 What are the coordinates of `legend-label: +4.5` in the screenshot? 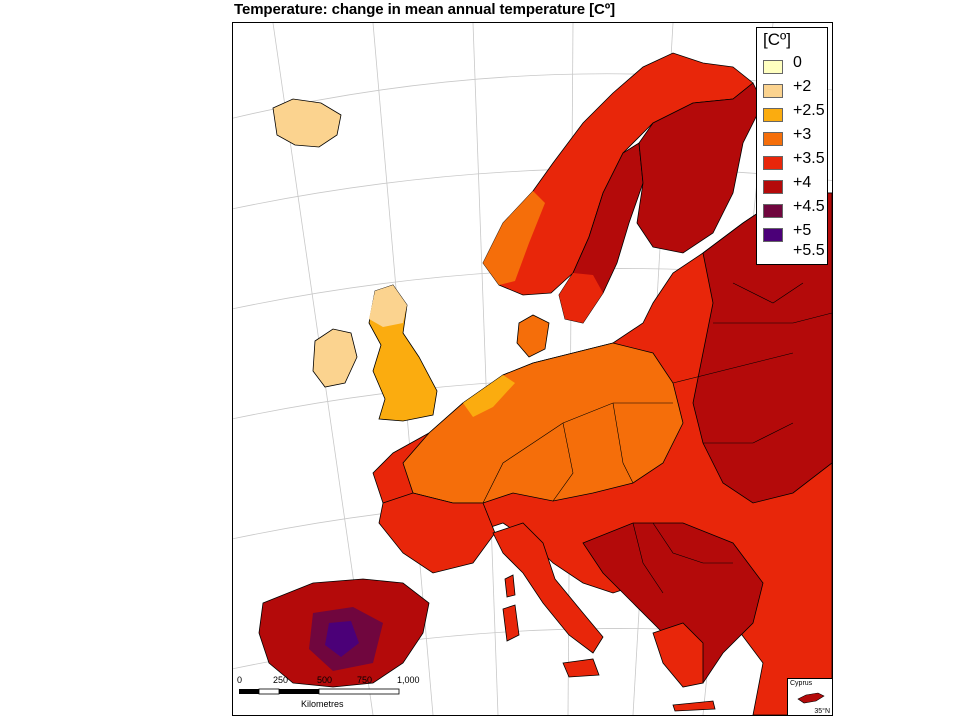 It's located at (809, 206).